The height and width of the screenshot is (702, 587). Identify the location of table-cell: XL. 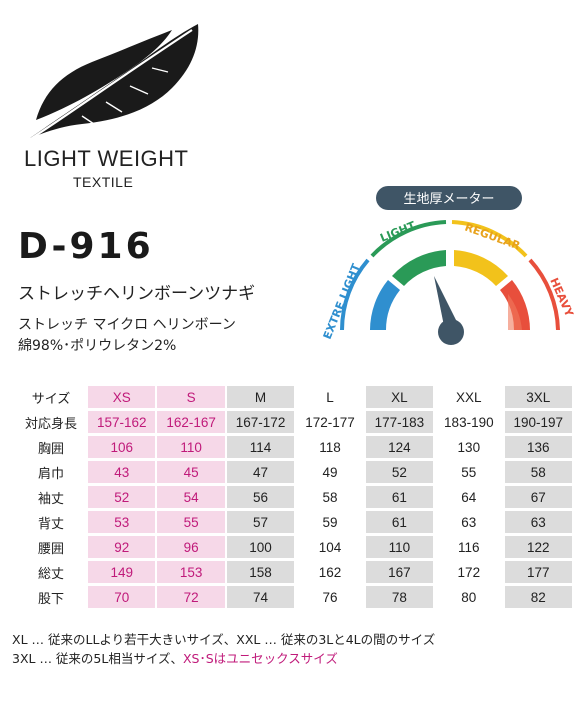
(399, 397).